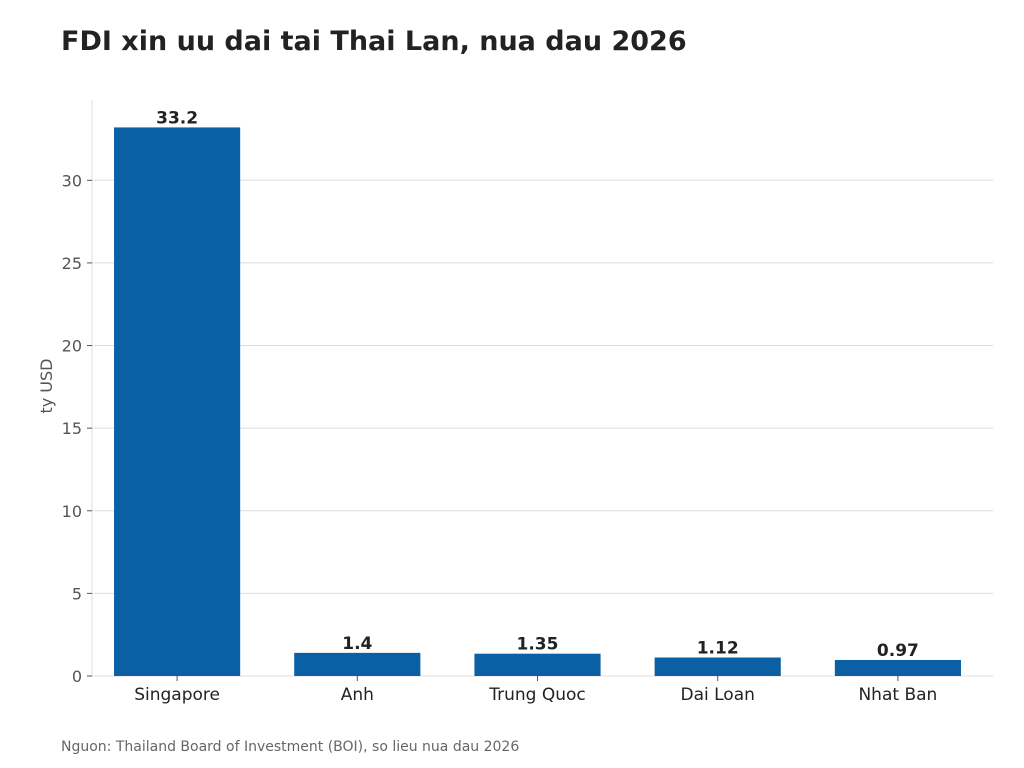 The width and height of the screenshot is (1024, 768). What do you see at coordinates (718, 648) in the screenshot?
I see `value-label: 1.12` at bounding box center [718, 648].